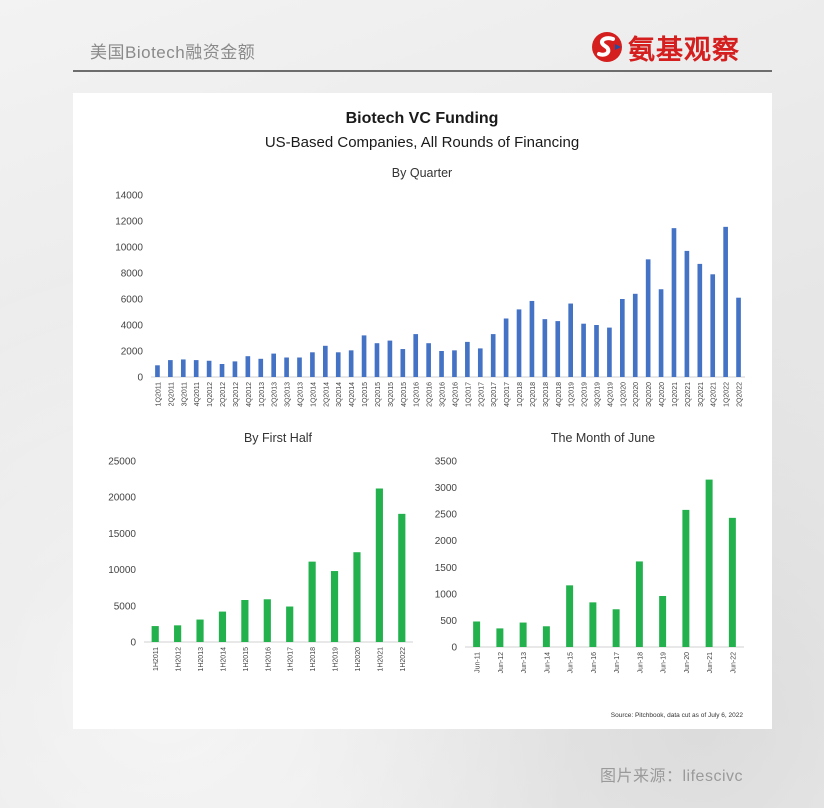 The width and height of the screenshot is (824, 808). What do you see at coordinates (662, 394) in the screenshot?
I see `x-tick-label: 4Q2020` at bounding box center [662, 394].